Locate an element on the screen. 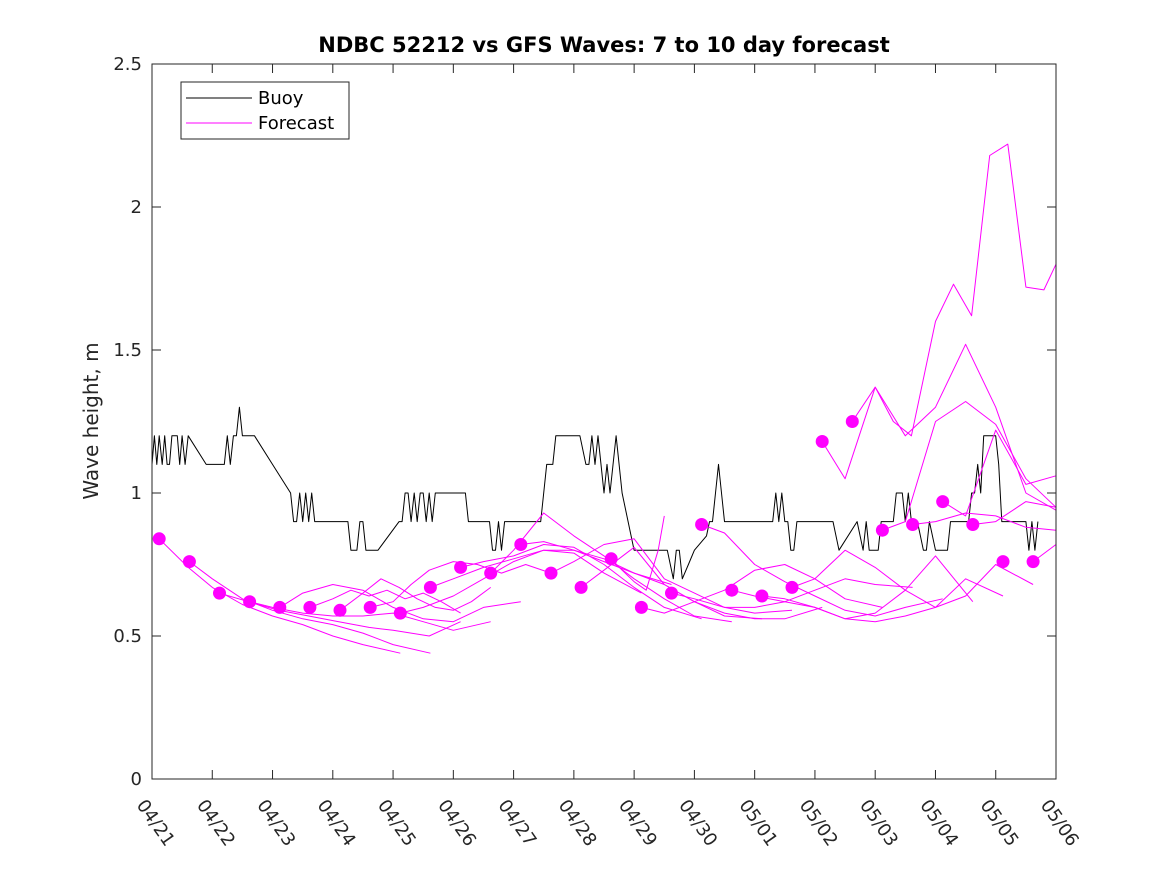 The height and width of the screenshot is (875, 1167). x-tick-label: 04/27 is located at coordinates (517, 823).